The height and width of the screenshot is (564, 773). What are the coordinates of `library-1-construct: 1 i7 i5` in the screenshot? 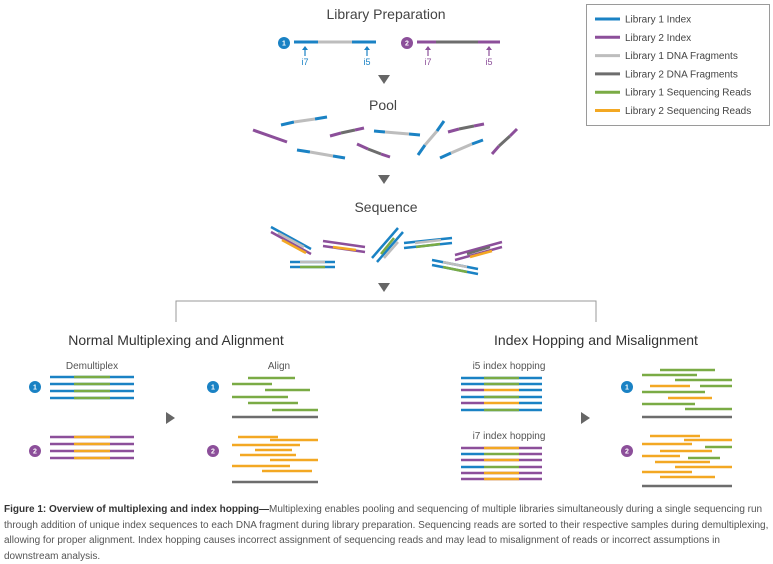 It's located at (327, 52).